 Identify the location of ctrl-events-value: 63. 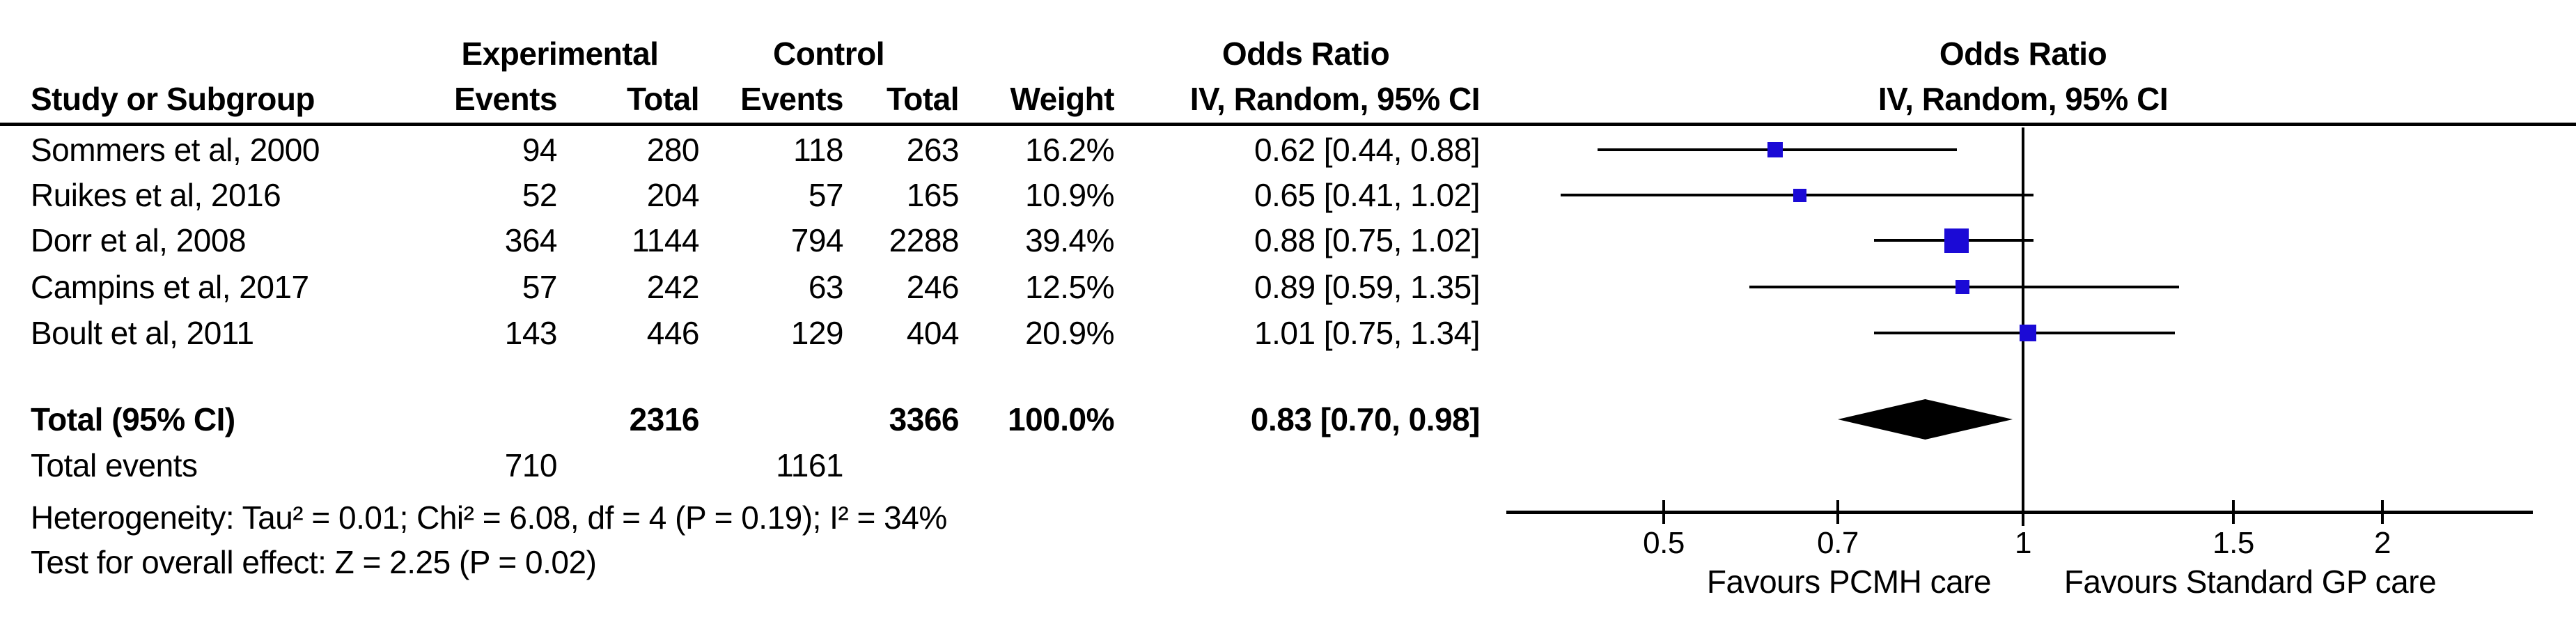
(826, 287).